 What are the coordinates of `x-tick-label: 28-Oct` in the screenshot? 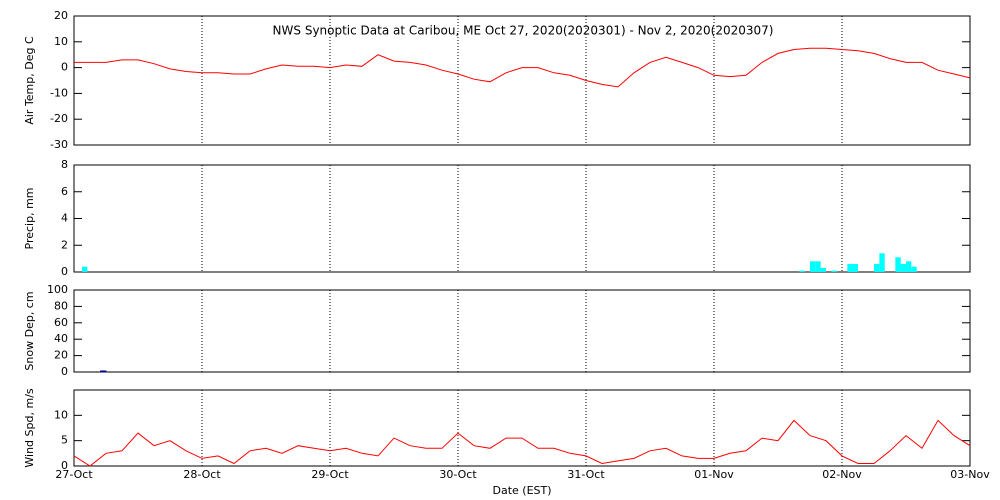 It's located at (202, 474).